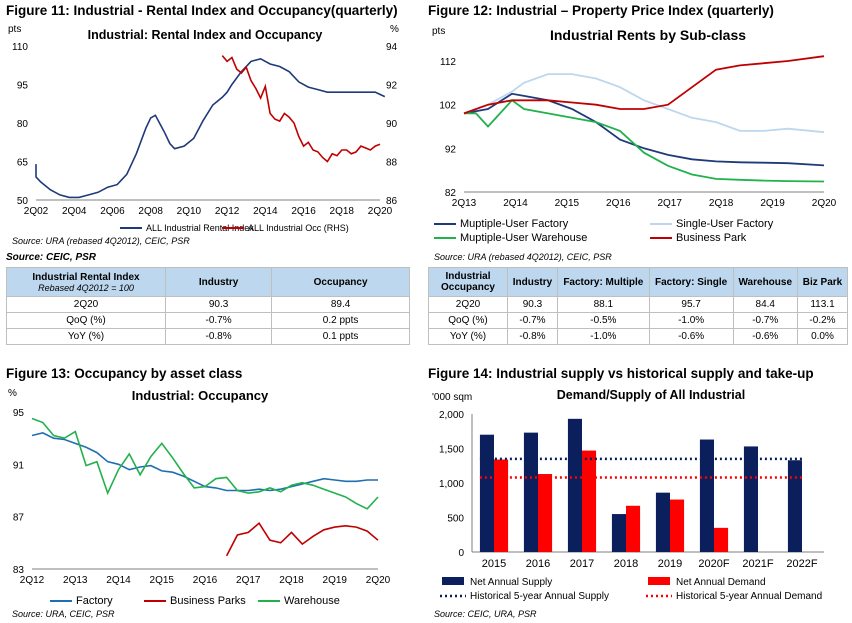 The image size is (852, 623). Describe the element at coordinates (63, 614) in the screenshot. I see `fig13-source: Source: URA, CEIC, PSR` at that location.